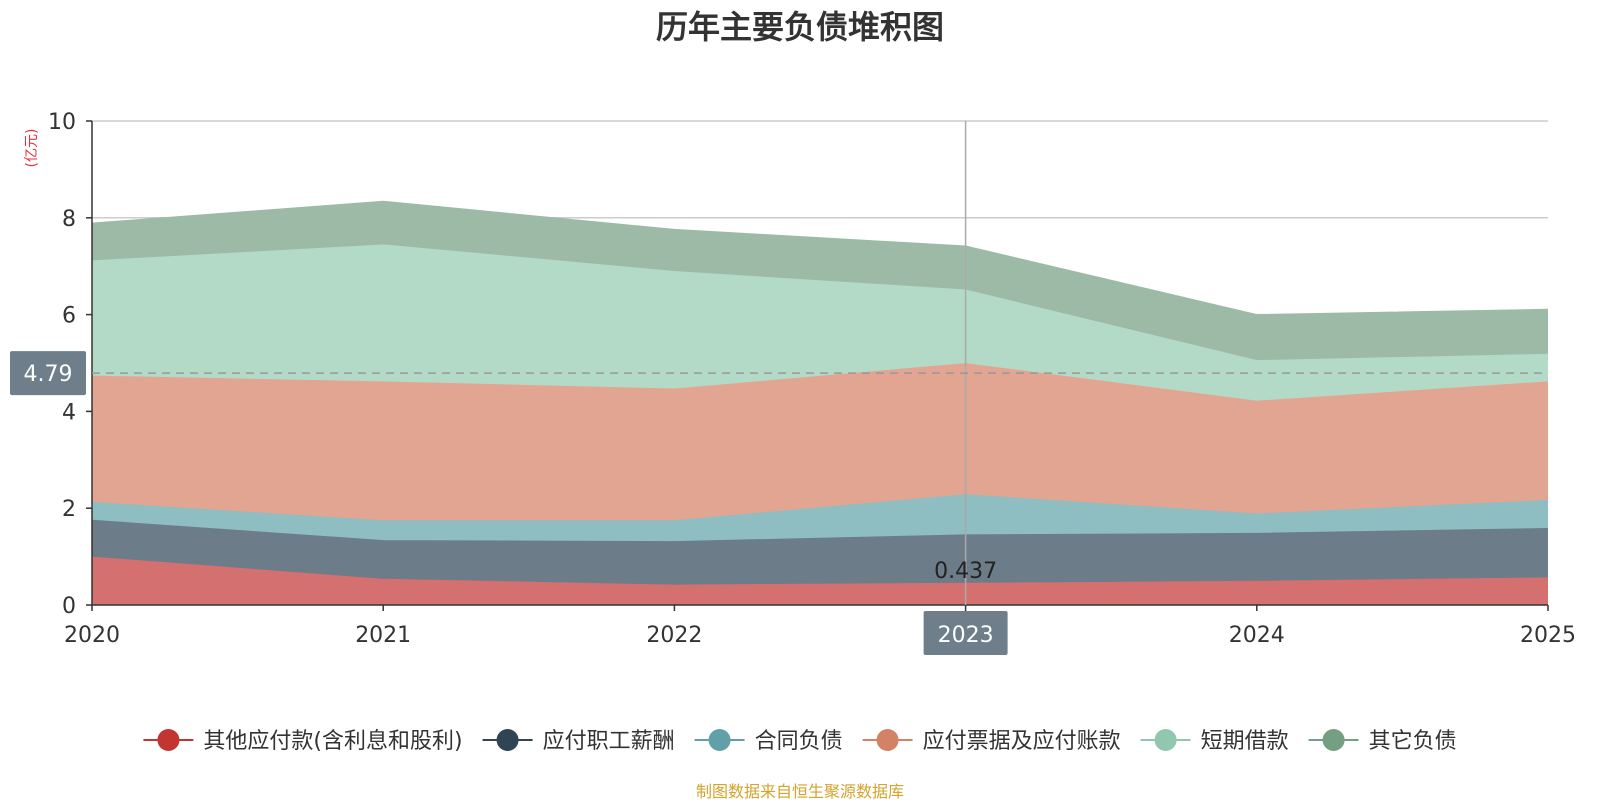  What do you see at coordinates (1413, 741) in the screenshot?
I see `legend-label-5: 其它负债` at bounding box center [1413, 741].